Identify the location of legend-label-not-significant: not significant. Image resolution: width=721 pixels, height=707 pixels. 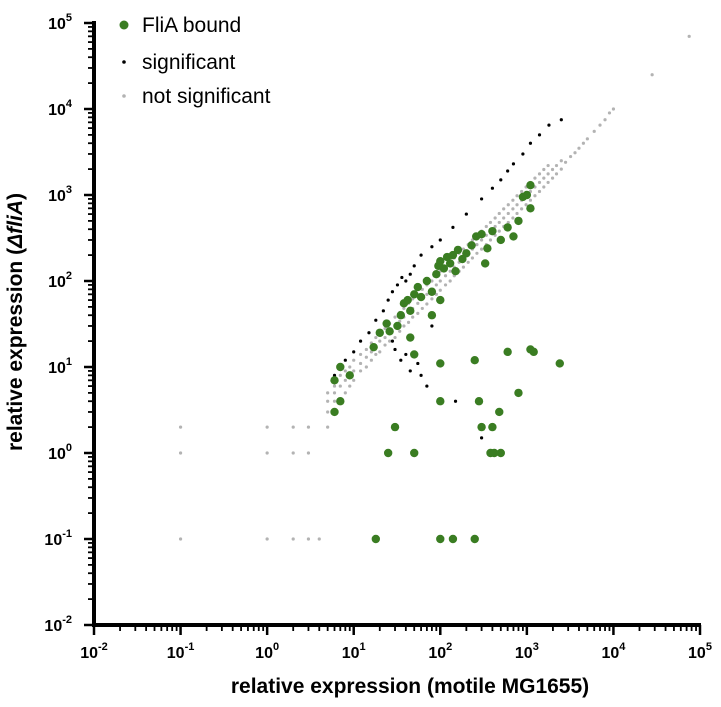
(206, 96).